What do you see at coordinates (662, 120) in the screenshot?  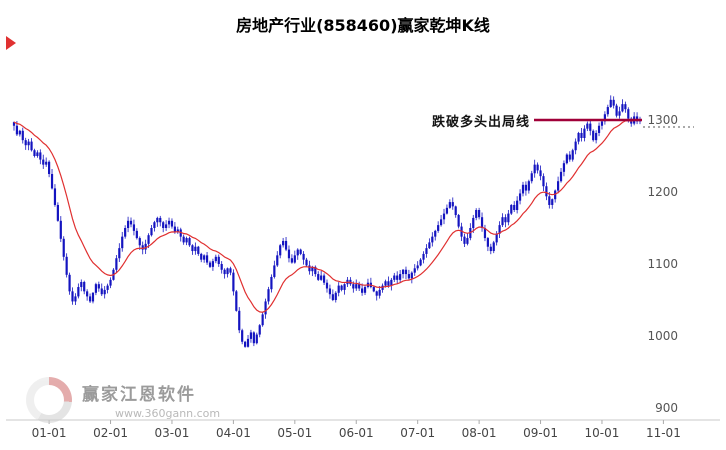 I see `svg-text: 1300` at bounding box center [662, 120].